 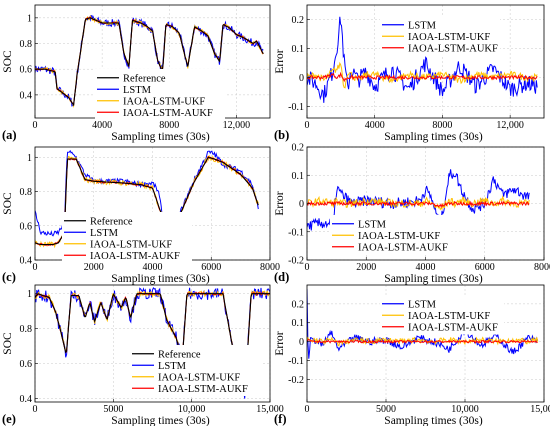 I want to click on y-axis-label: SOC, so click(x=8, y=343).